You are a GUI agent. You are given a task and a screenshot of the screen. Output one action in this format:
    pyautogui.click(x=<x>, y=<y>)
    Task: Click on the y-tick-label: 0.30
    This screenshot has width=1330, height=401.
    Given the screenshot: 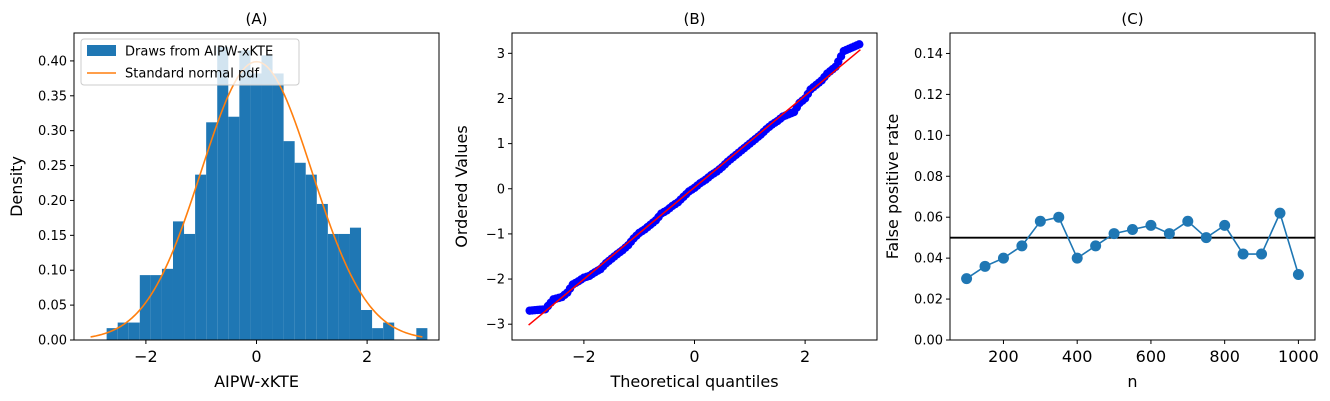 What is the action you would take?
    pyautogui.click(x=52, y=131)
    